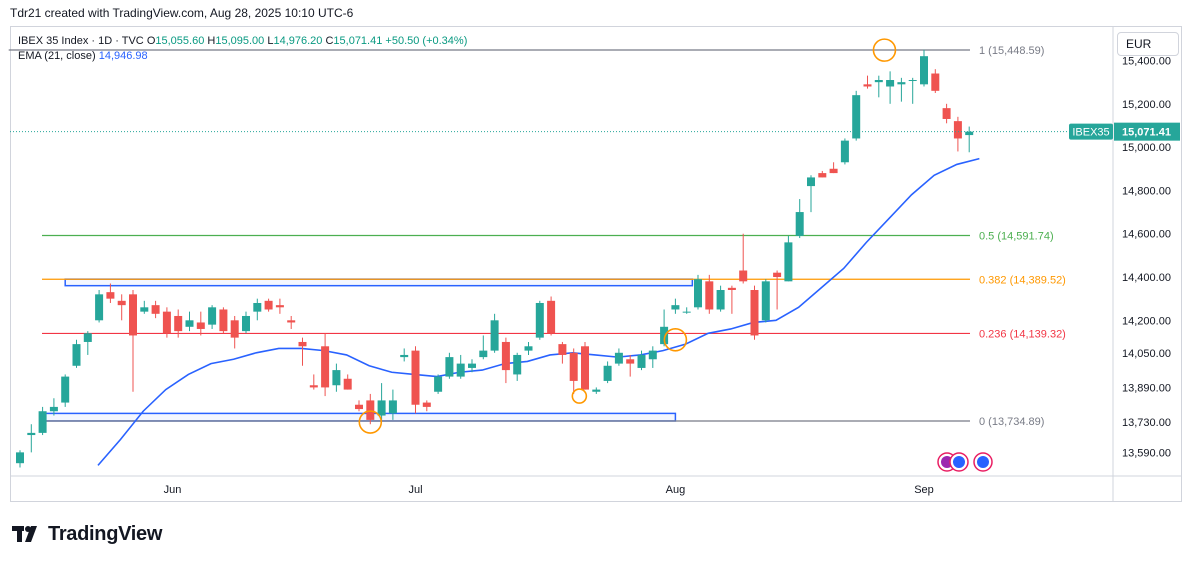 This screenshot has width=1195, height=563. Describe the element at coordinates (1148, 44) in the screenshot. I see `currency-button: EUR` at that location.